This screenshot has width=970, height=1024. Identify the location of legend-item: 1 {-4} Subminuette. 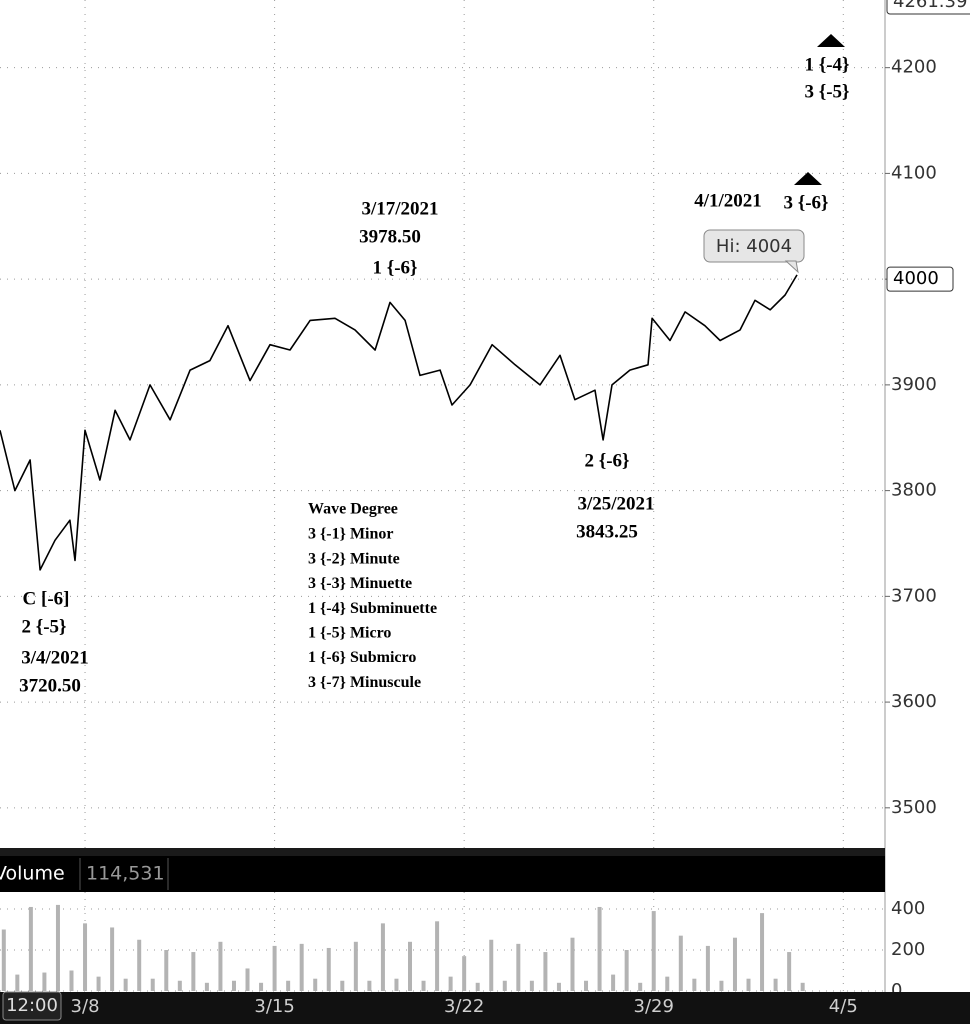
(372, 608).